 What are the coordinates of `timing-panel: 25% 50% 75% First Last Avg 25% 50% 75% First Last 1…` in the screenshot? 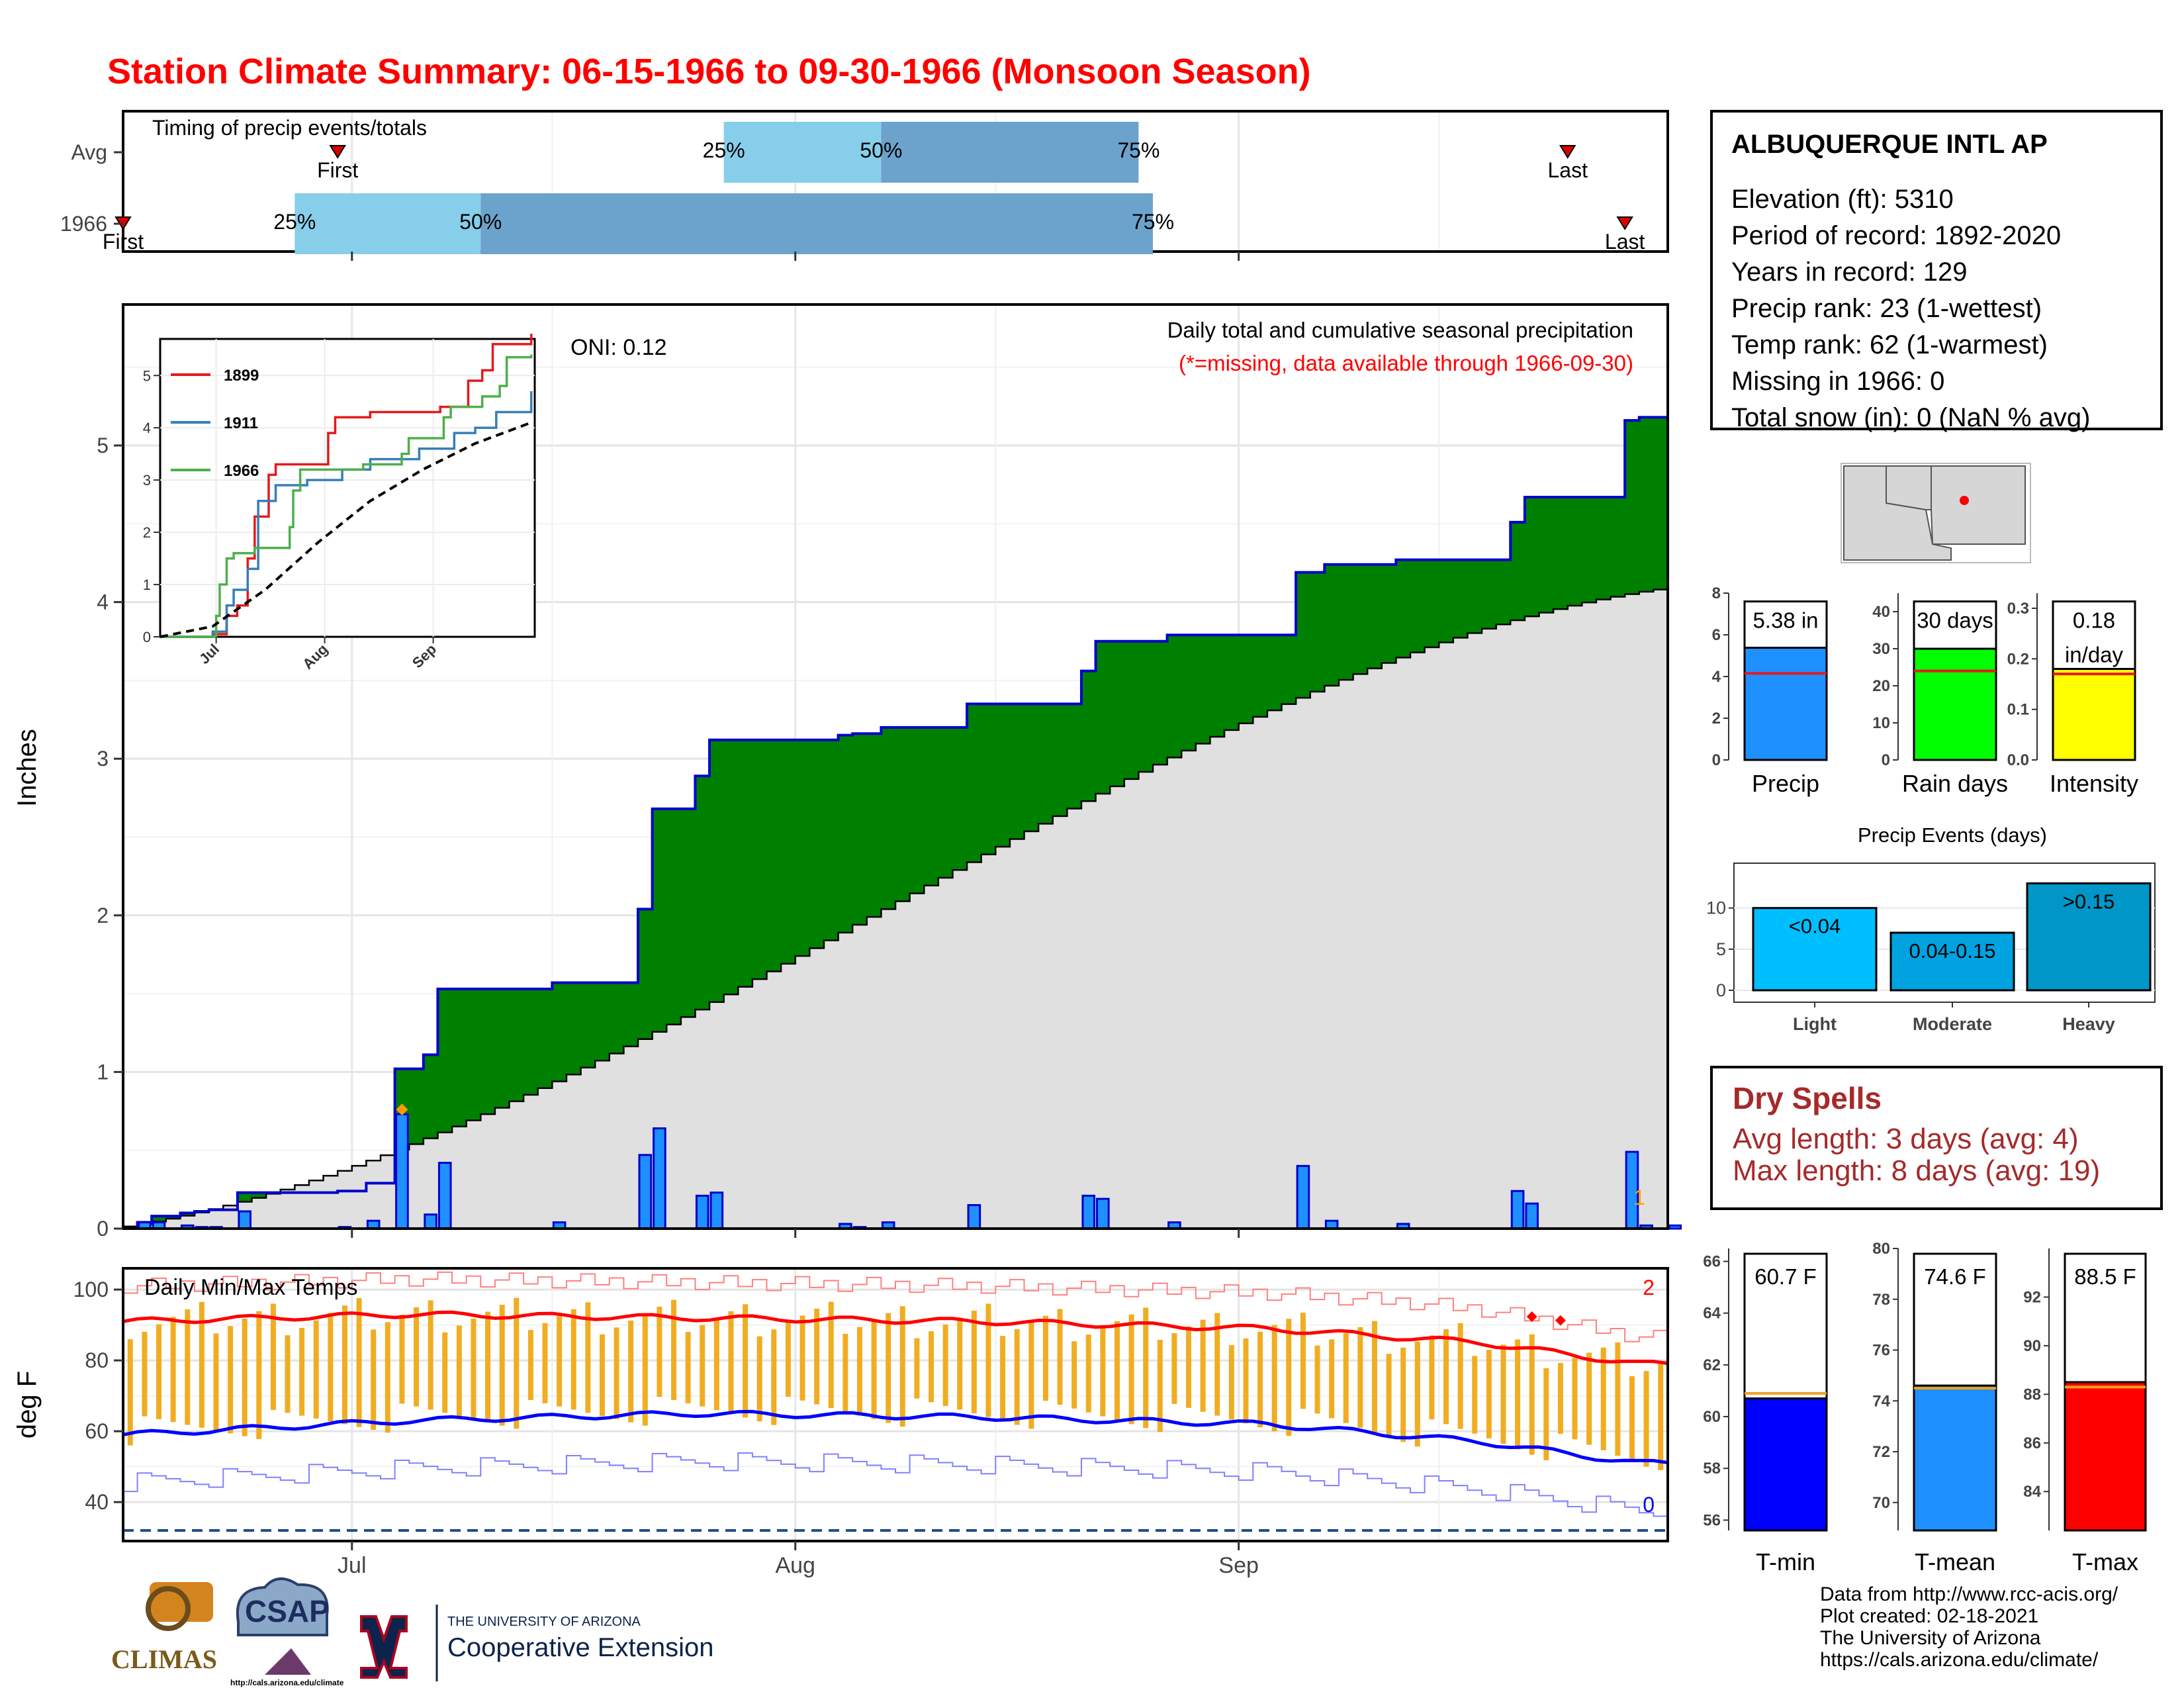 It's located at (864, 185).